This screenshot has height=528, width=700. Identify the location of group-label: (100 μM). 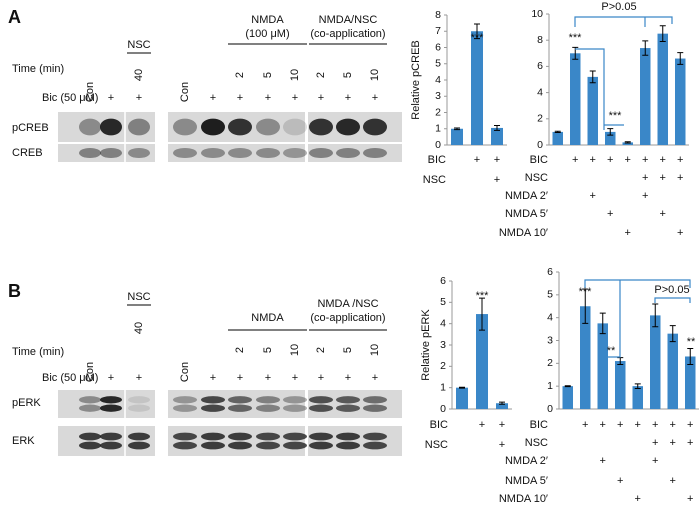
(267, 34).